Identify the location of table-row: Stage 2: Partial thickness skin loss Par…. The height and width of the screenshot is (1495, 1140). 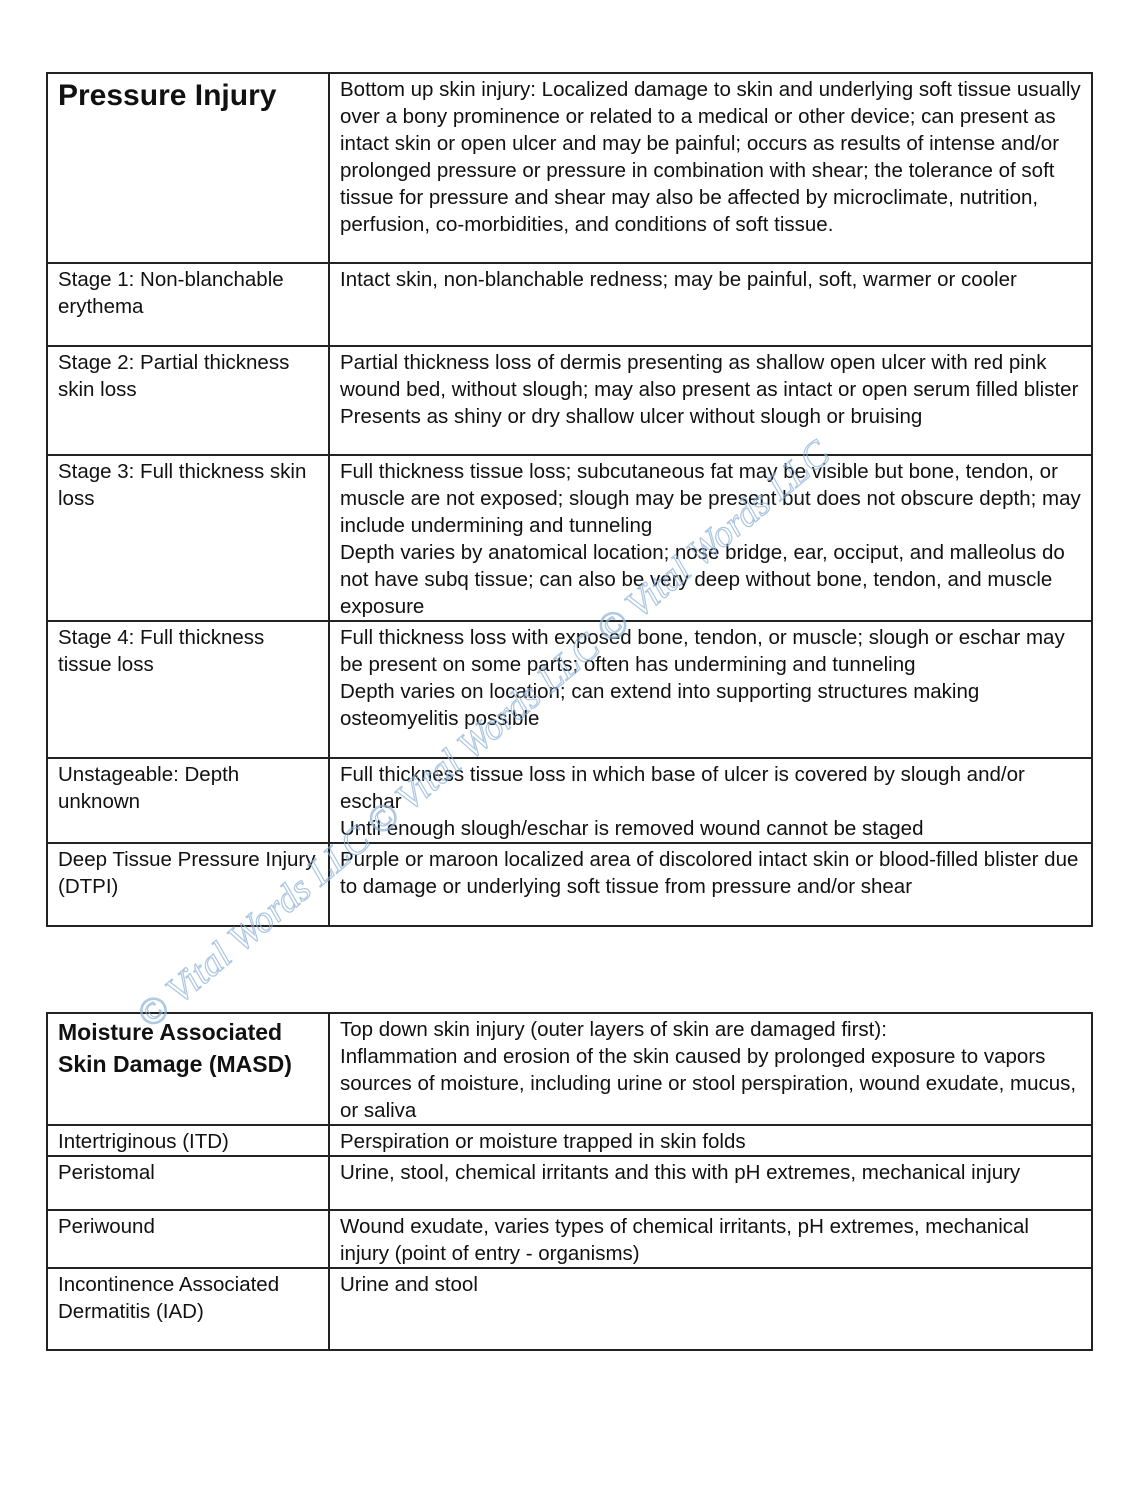
(569, 400).